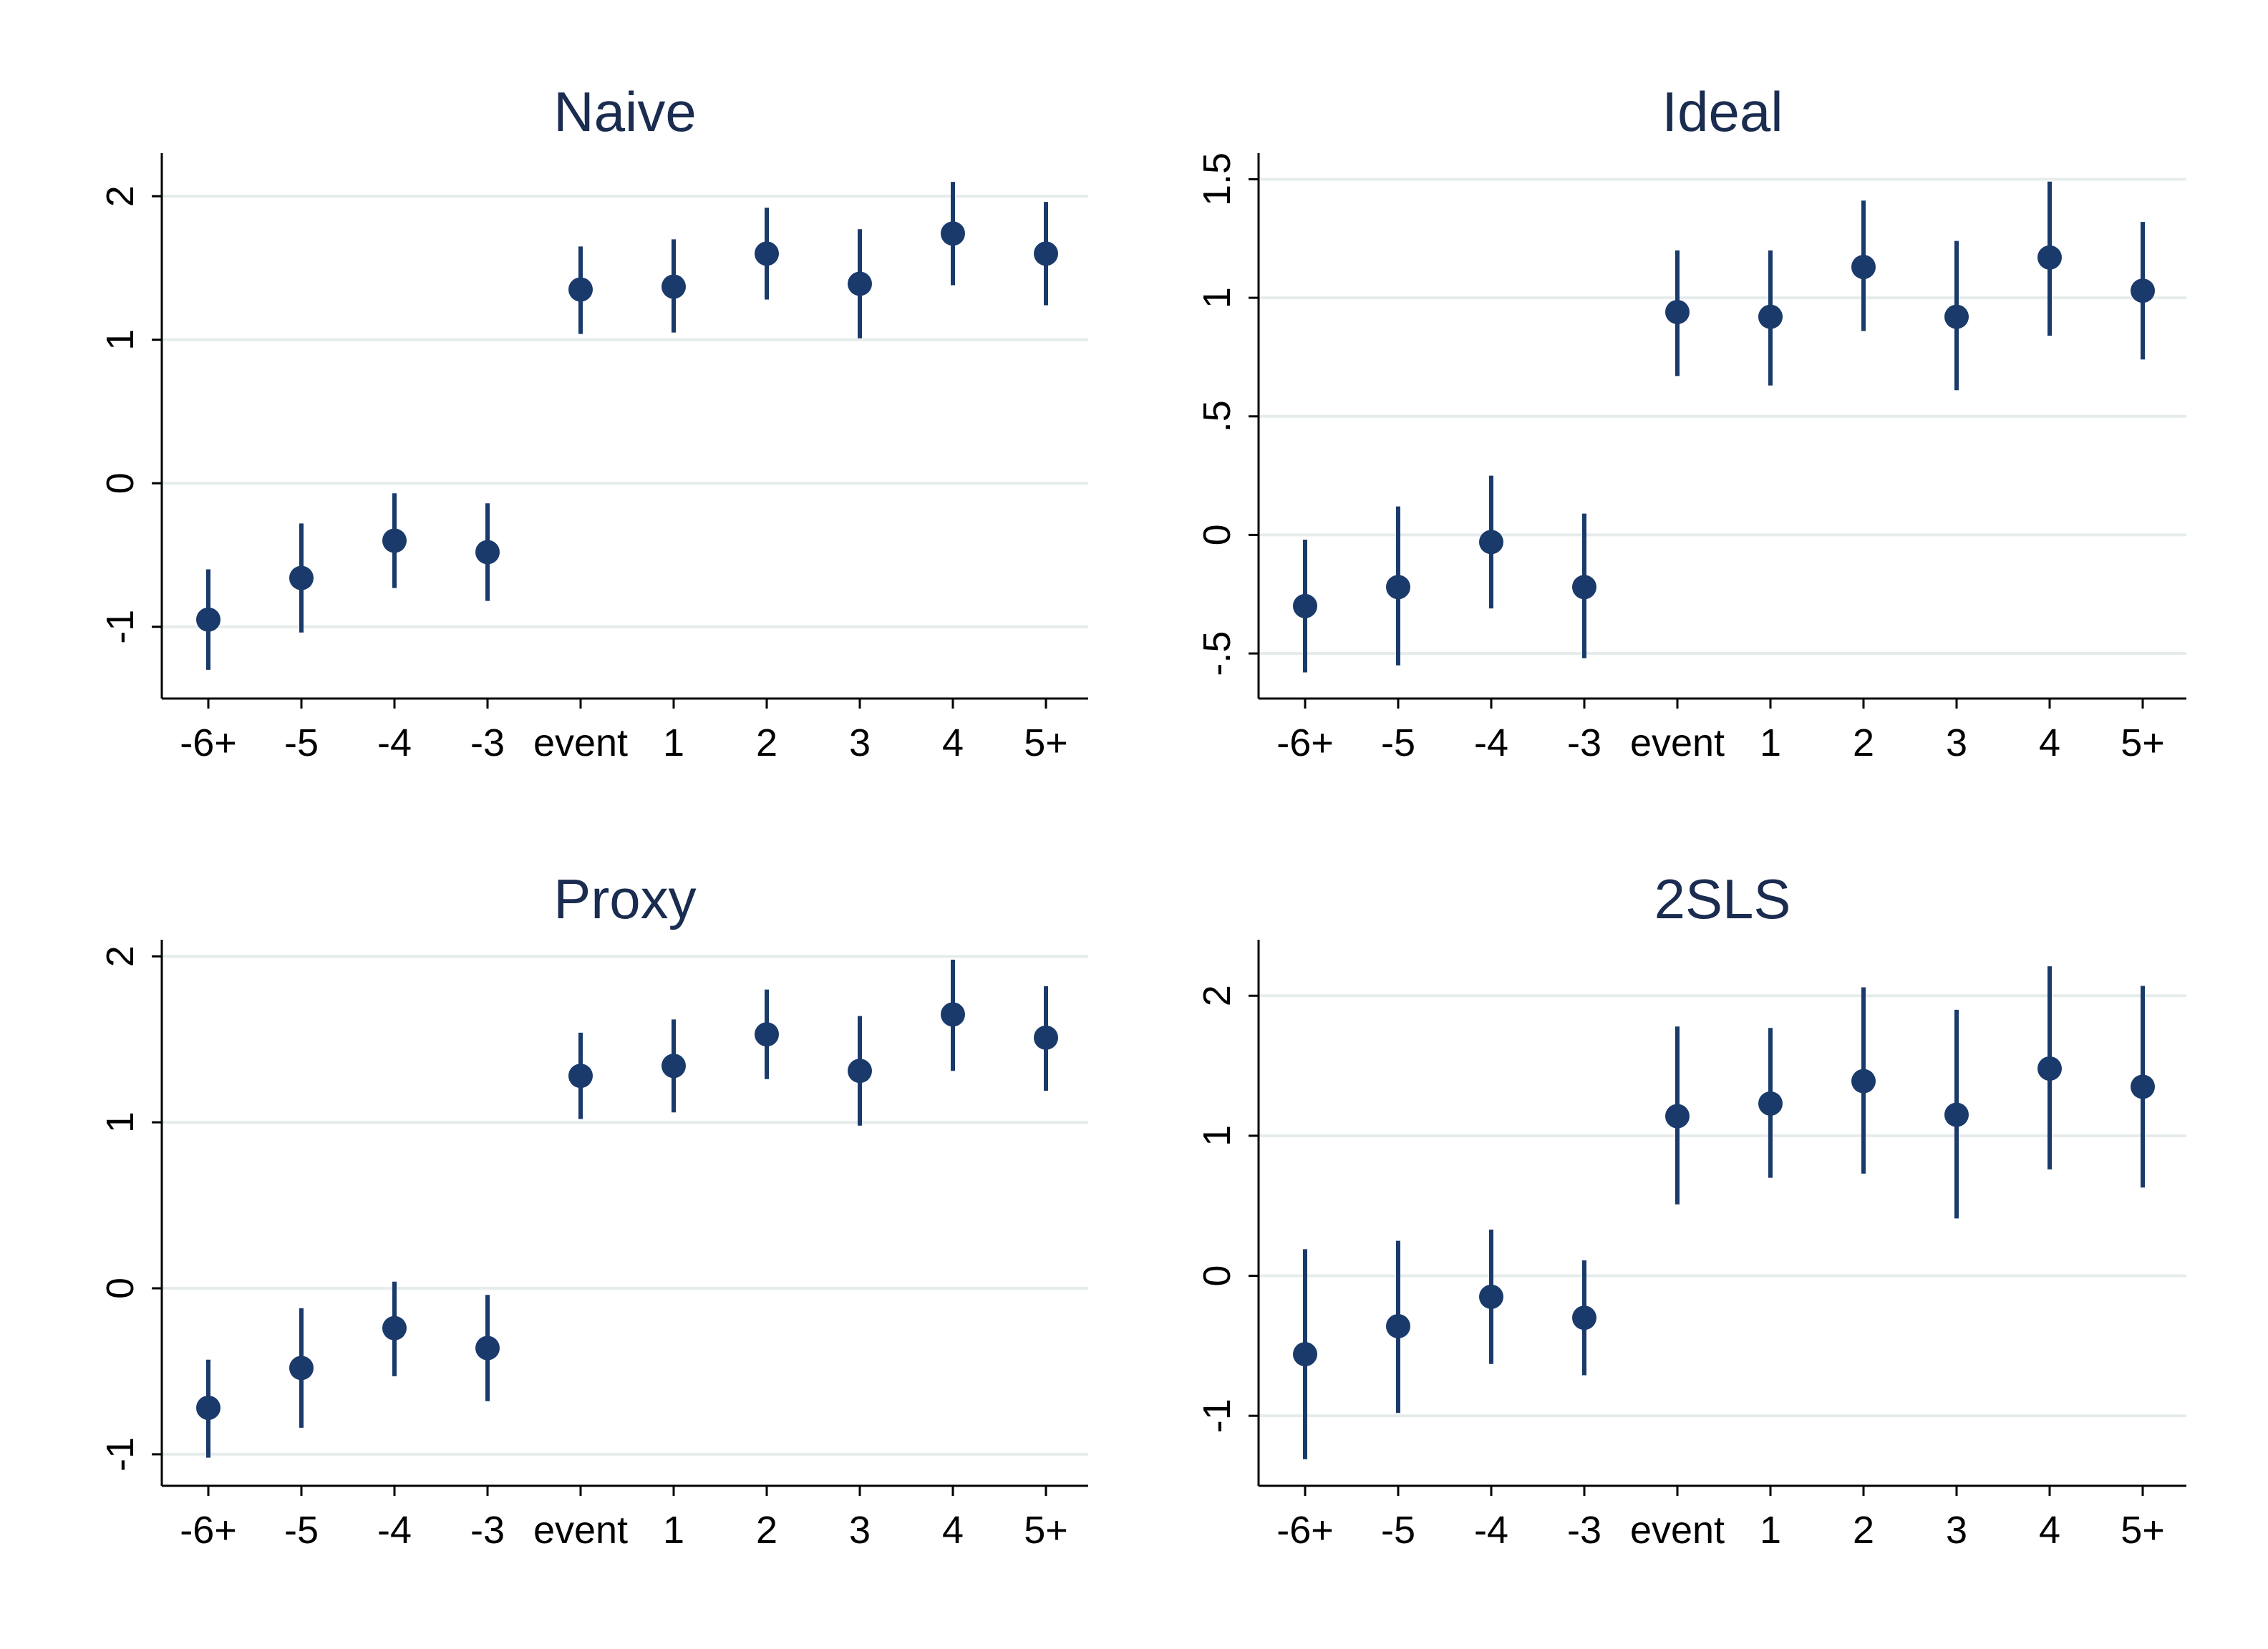 Image resolution: width=2268 pixels, height=1649 pixels. What do you see at coordinates (1217, 179) in the screenshot?
I see `y-tick-label: 1.5` at bounding box center [1217, 179].